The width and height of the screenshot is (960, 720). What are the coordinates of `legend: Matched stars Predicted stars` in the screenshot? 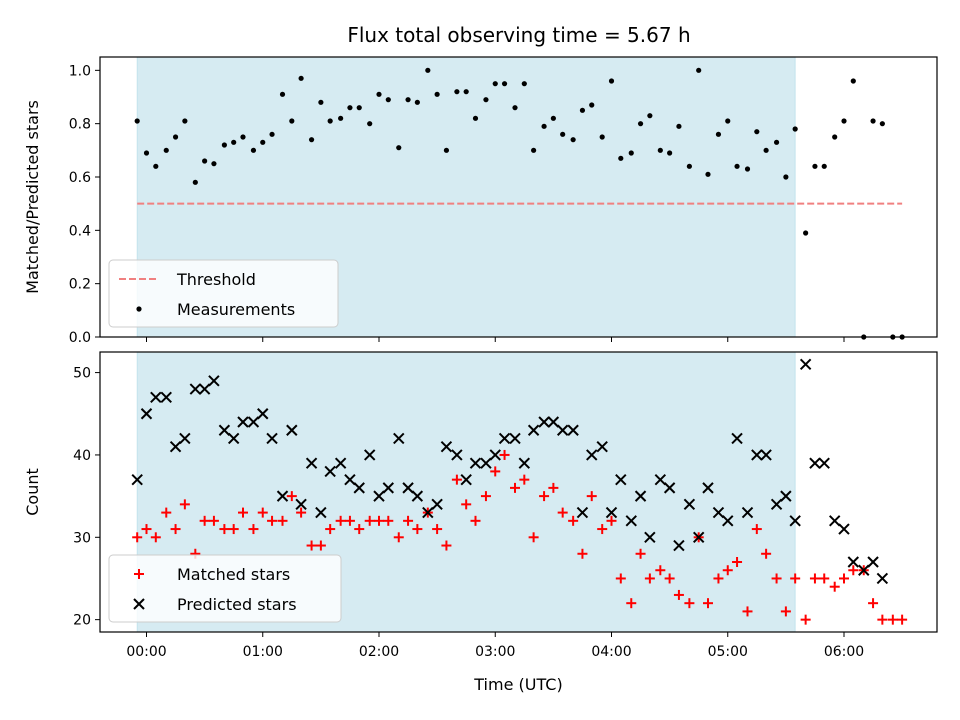 It's located at (225, 588).